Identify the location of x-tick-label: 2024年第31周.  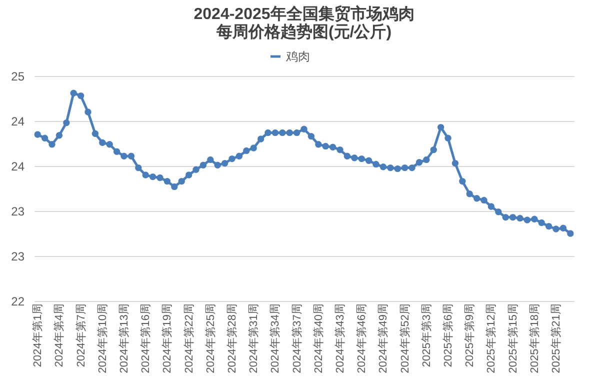
(254, 339).